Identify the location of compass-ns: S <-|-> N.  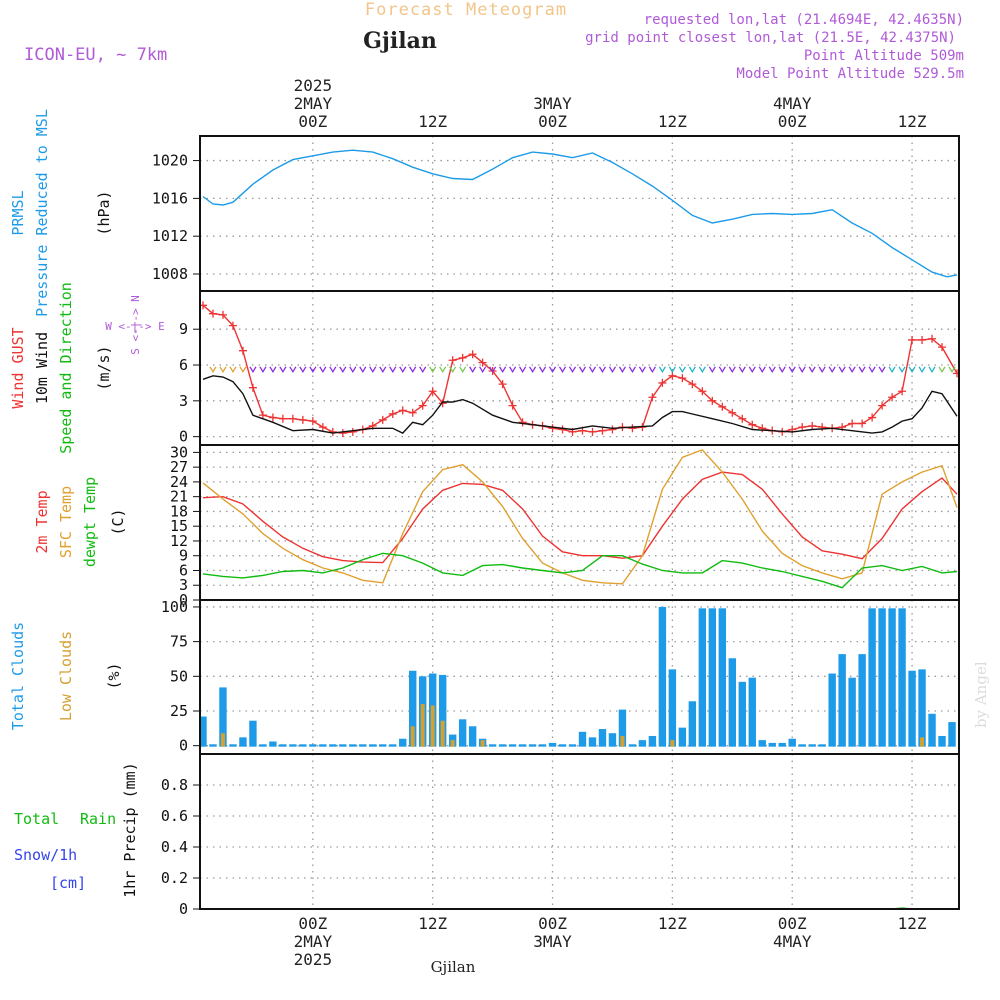
(135, 325).